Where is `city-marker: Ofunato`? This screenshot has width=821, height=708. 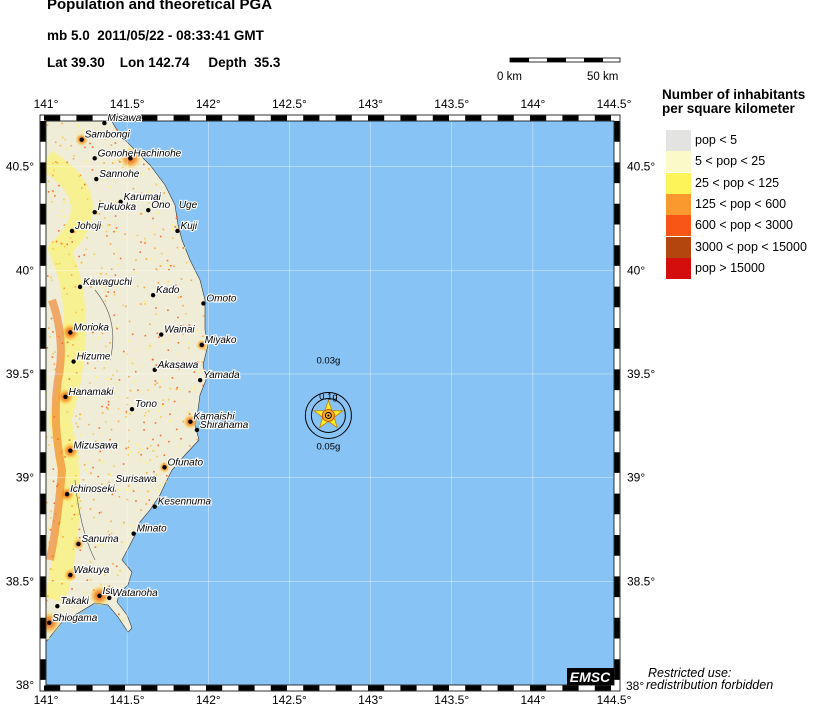 city-marker: Ofunato is located at coordinates (183, 463).